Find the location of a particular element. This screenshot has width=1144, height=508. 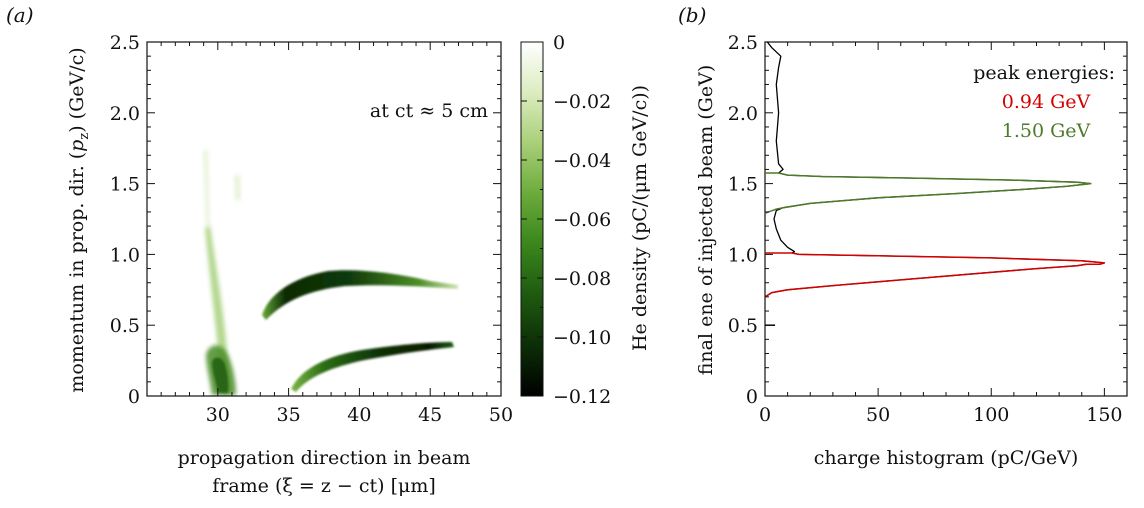

panel-a-ylabel: momentum in prop. dir. (pz) (GeV/c) is located at coordinates (79, 219).